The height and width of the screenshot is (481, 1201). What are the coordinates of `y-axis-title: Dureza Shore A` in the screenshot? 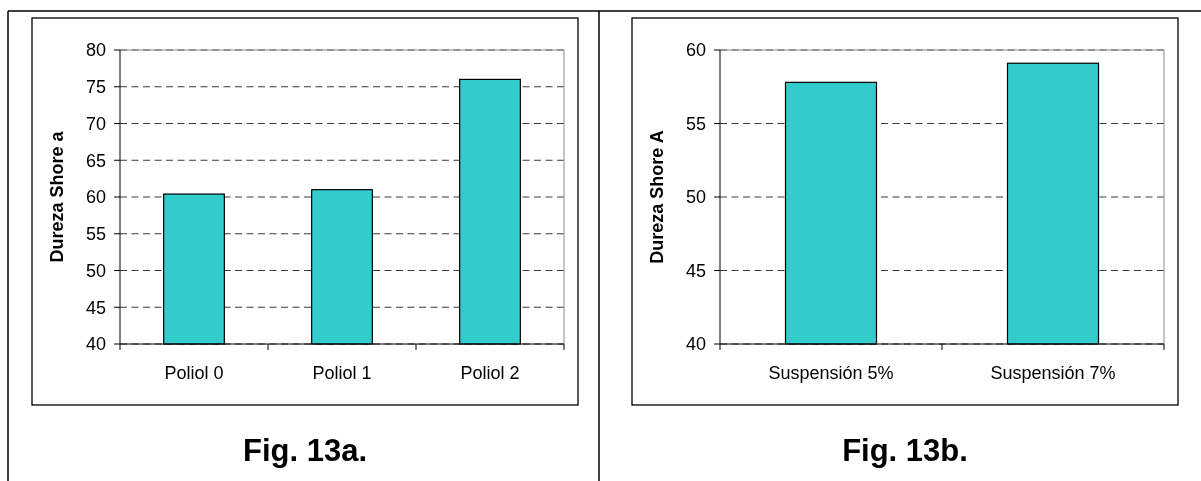 It's located at (657, 197).